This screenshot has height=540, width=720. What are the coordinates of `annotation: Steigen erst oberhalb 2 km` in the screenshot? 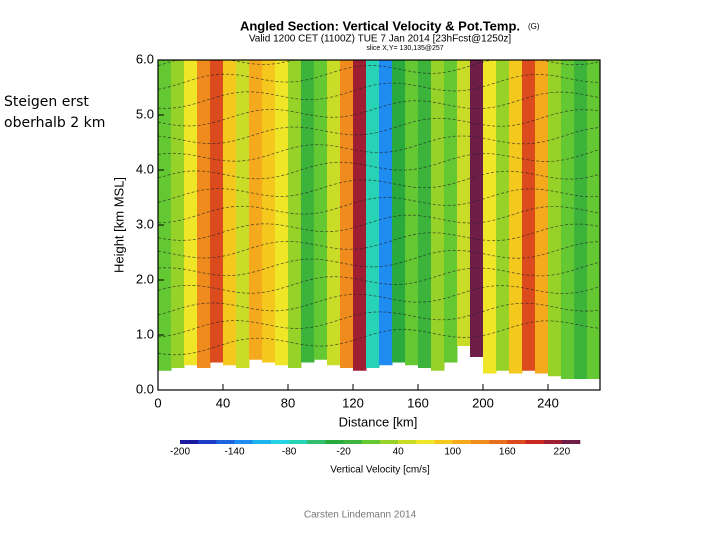 It's located at (55, 112).